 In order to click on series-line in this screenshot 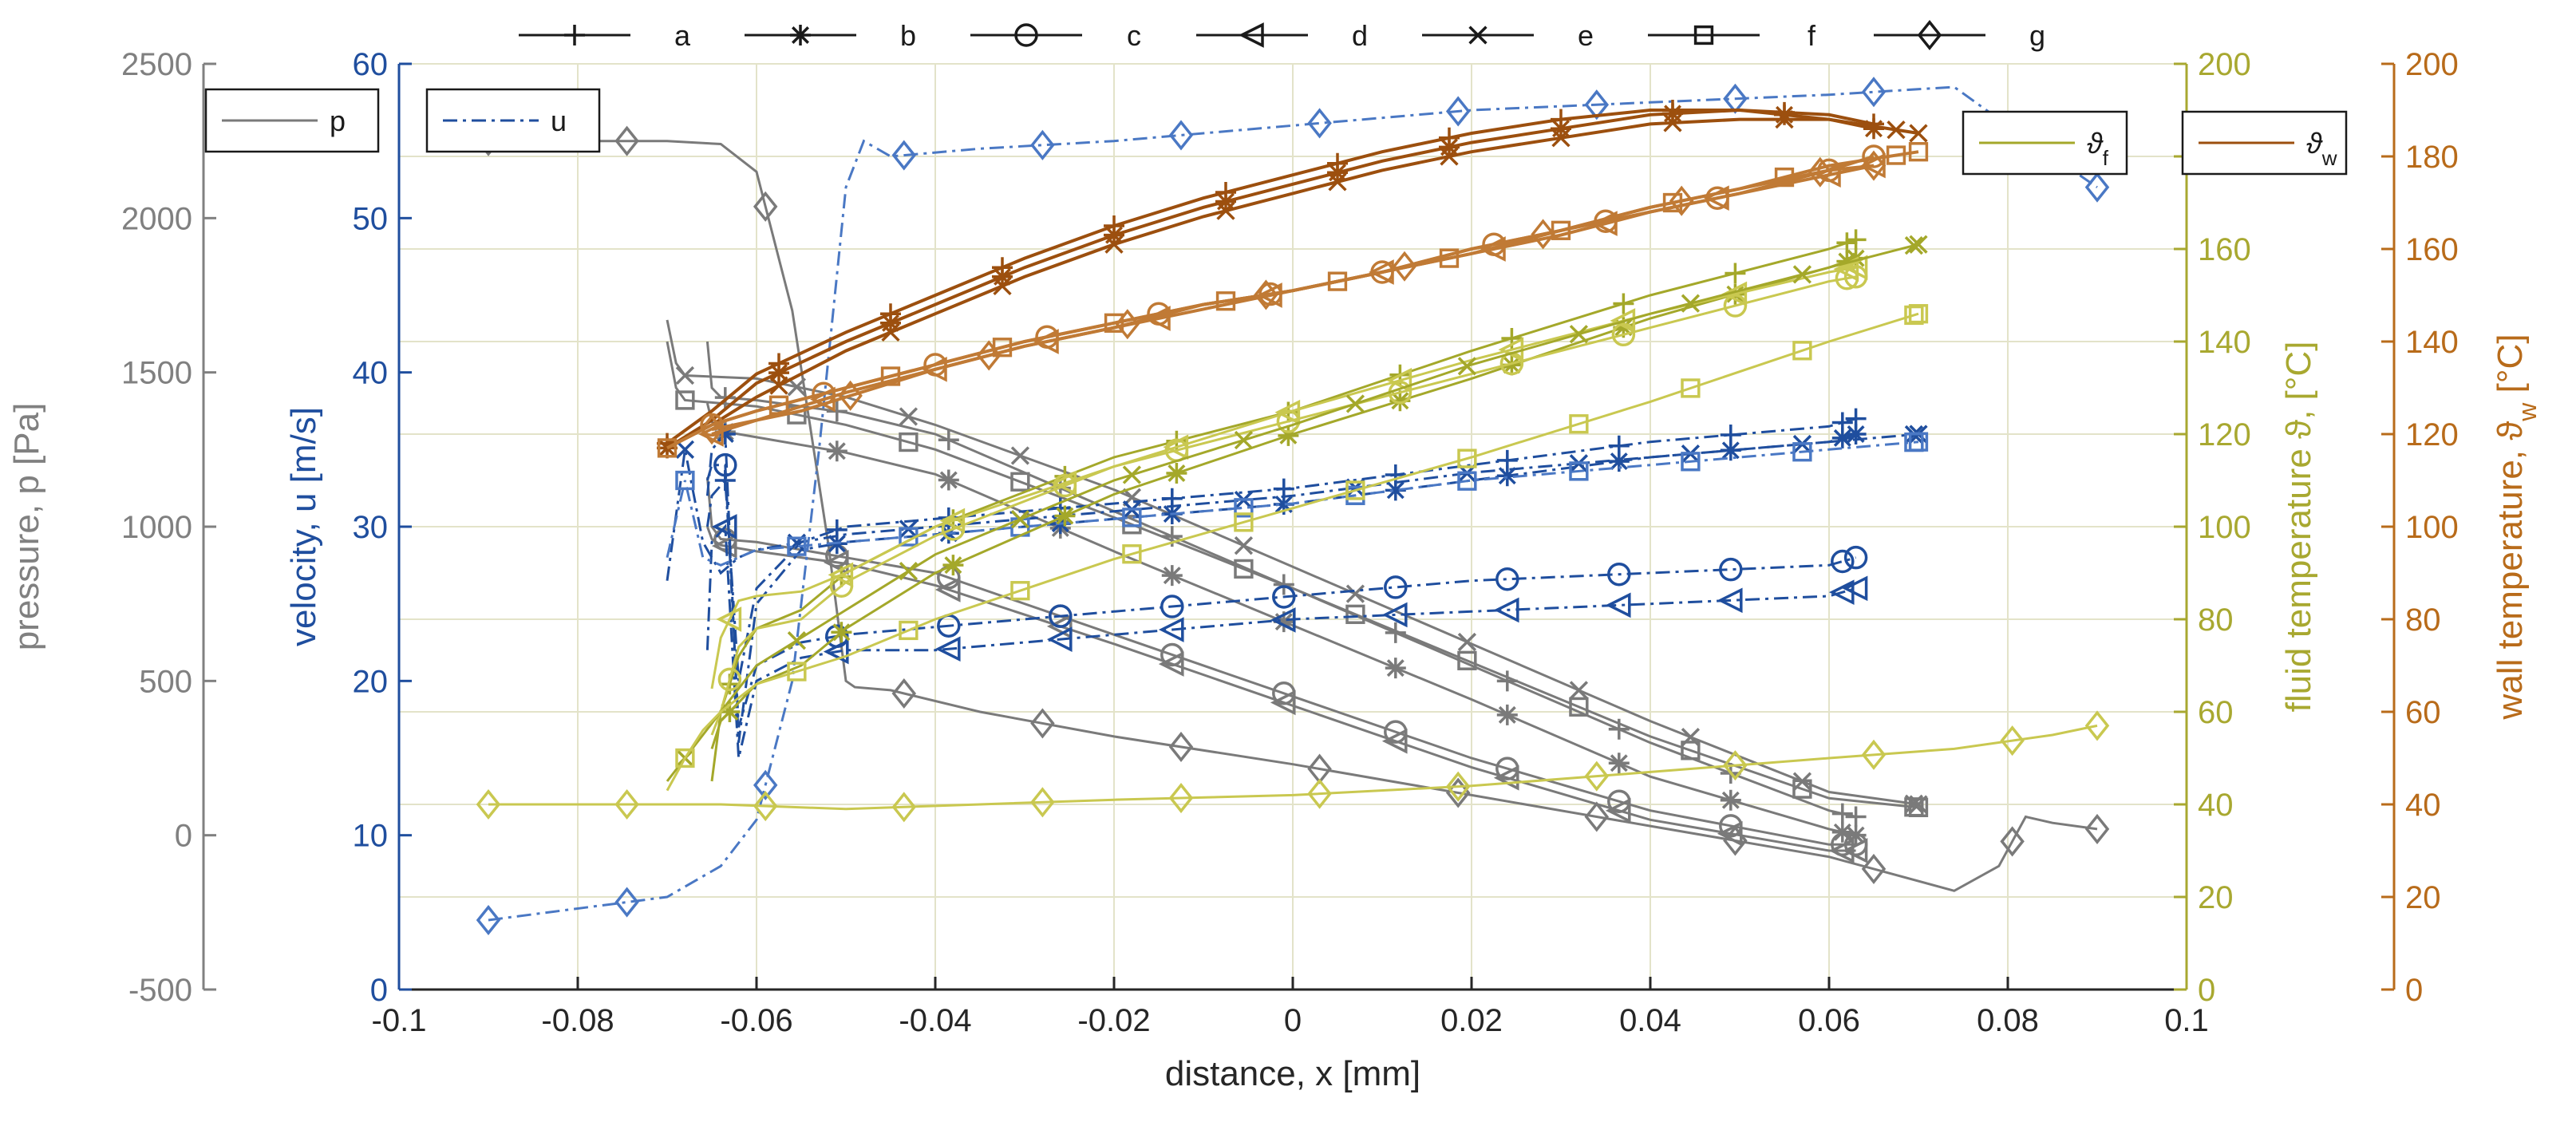, I will do `click(1292, 504)`.